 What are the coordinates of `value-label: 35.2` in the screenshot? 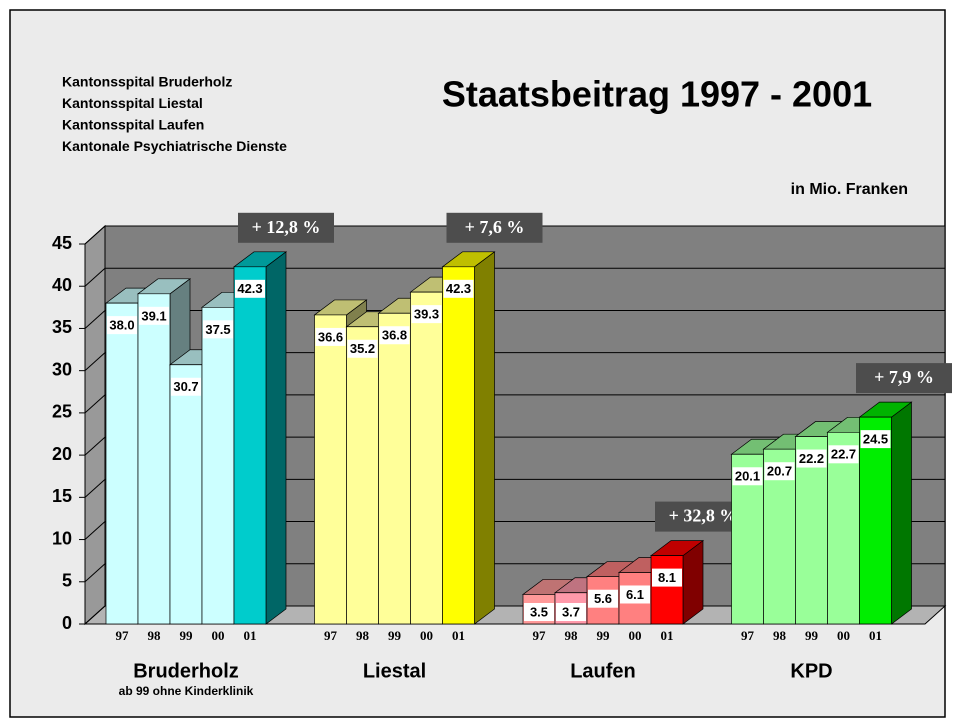 It's located at (362, 348).